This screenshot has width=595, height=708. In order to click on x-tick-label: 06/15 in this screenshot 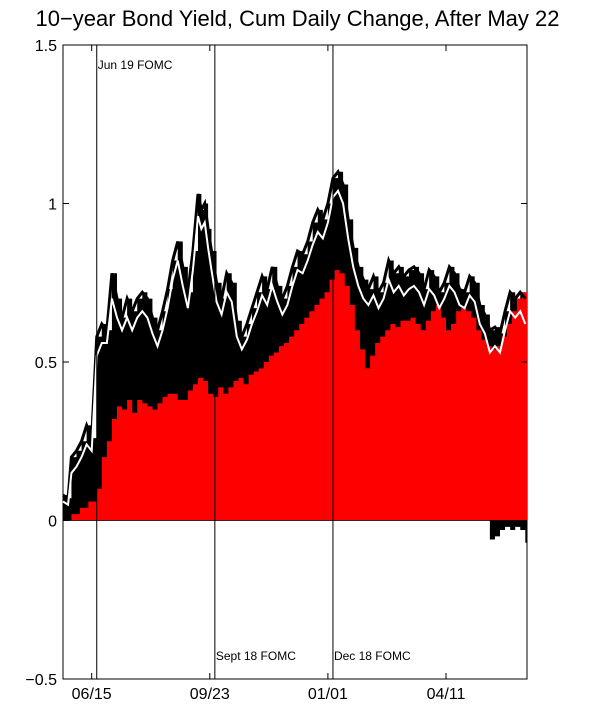, I will do `click(92, 694)`.